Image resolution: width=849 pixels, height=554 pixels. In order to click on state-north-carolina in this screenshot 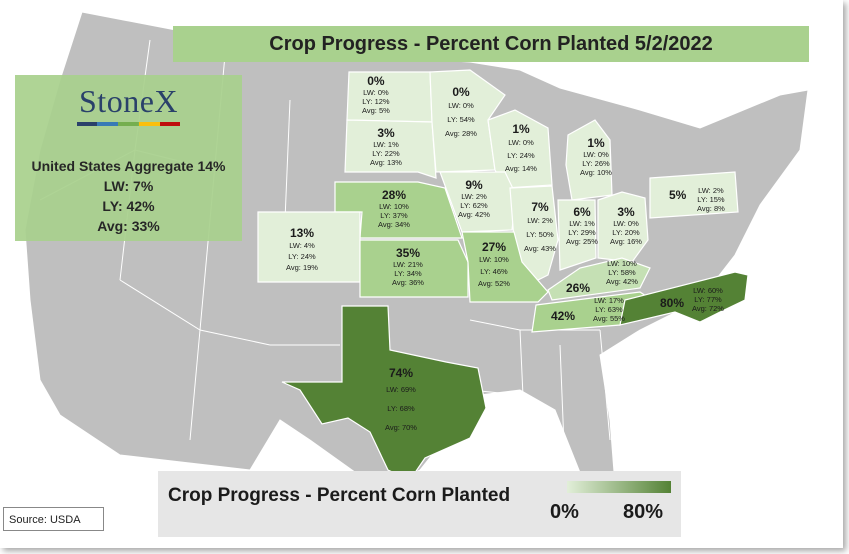, I will do `click(684, 298)`.